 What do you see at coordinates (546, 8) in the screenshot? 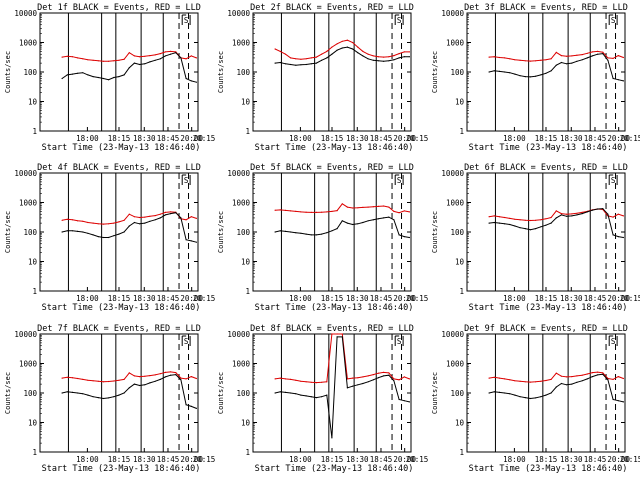
I see `panel-title: Det 3f BLACK = Events, RED = LLD` at bounding box center [546, 8].